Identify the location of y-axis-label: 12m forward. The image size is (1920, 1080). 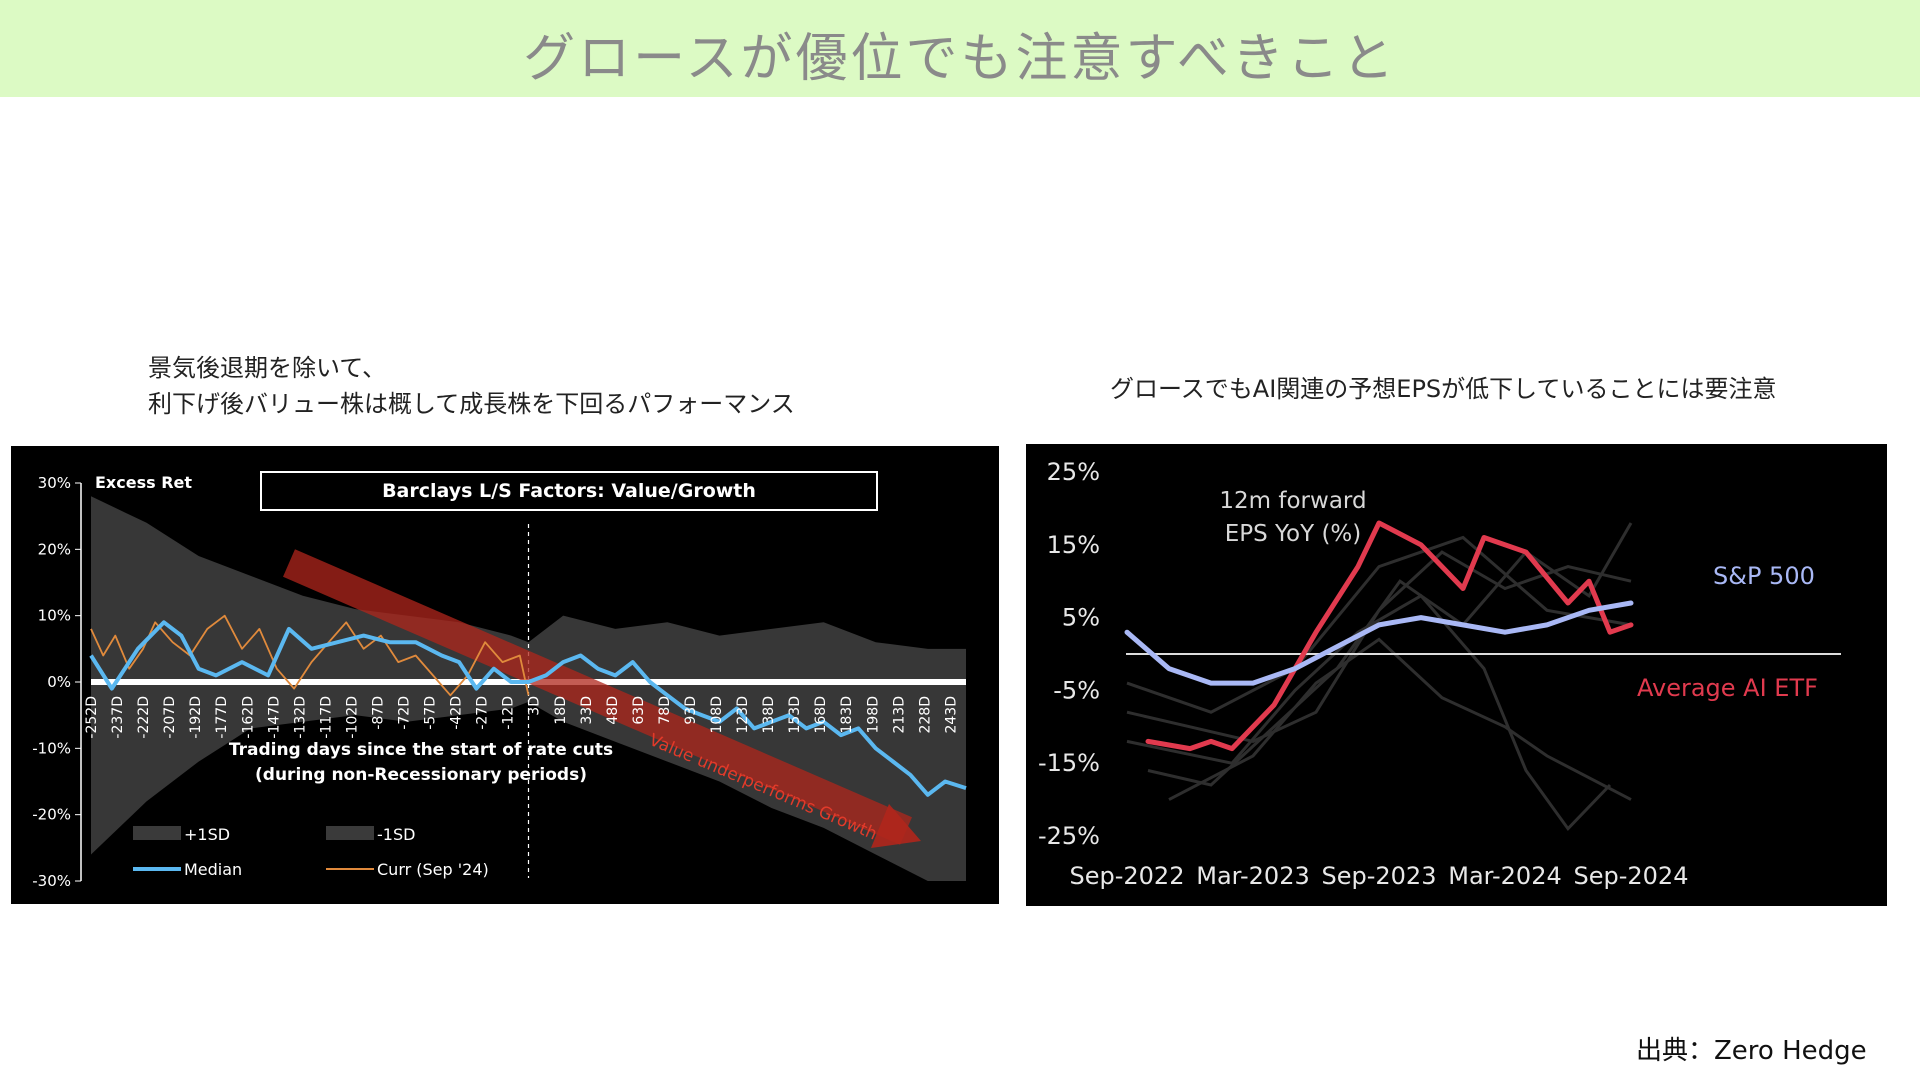
(1292, 501).